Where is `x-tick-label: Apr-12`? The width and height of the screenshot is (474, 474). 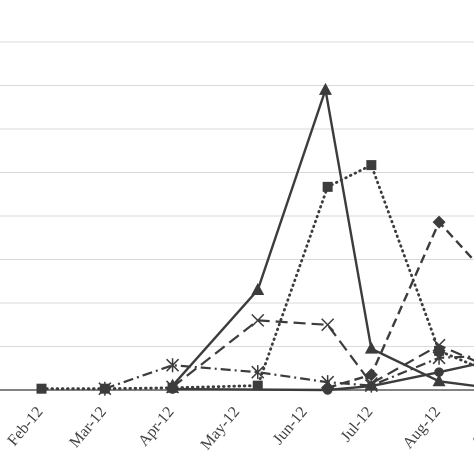
x-tick-label: Apr-12 is located at coordinates (156, 427).